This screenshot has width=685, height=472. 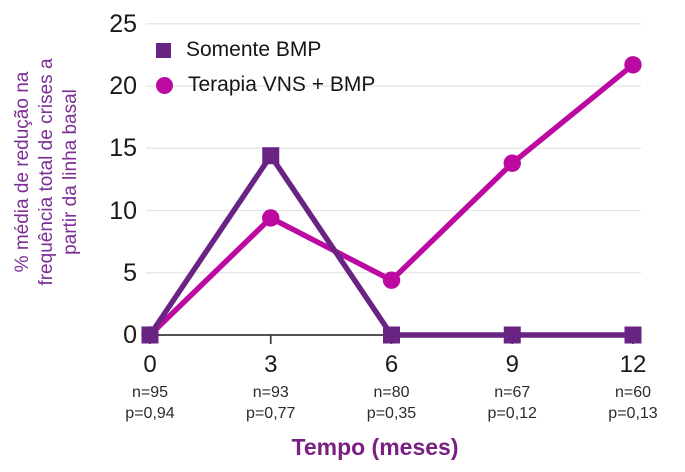 I want to click on x-tick-label-0: 0, so click(x=150, y=364).